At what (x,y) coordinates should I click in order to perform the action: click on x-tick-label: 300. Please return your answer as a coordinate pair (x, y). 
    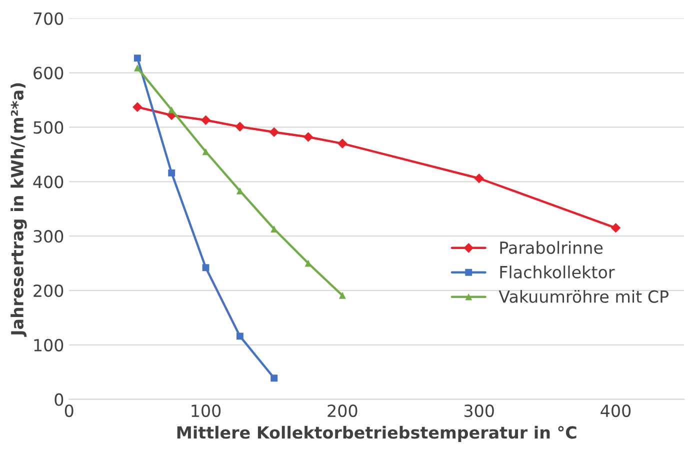
    Looking at the image, I should click on (479, 411).